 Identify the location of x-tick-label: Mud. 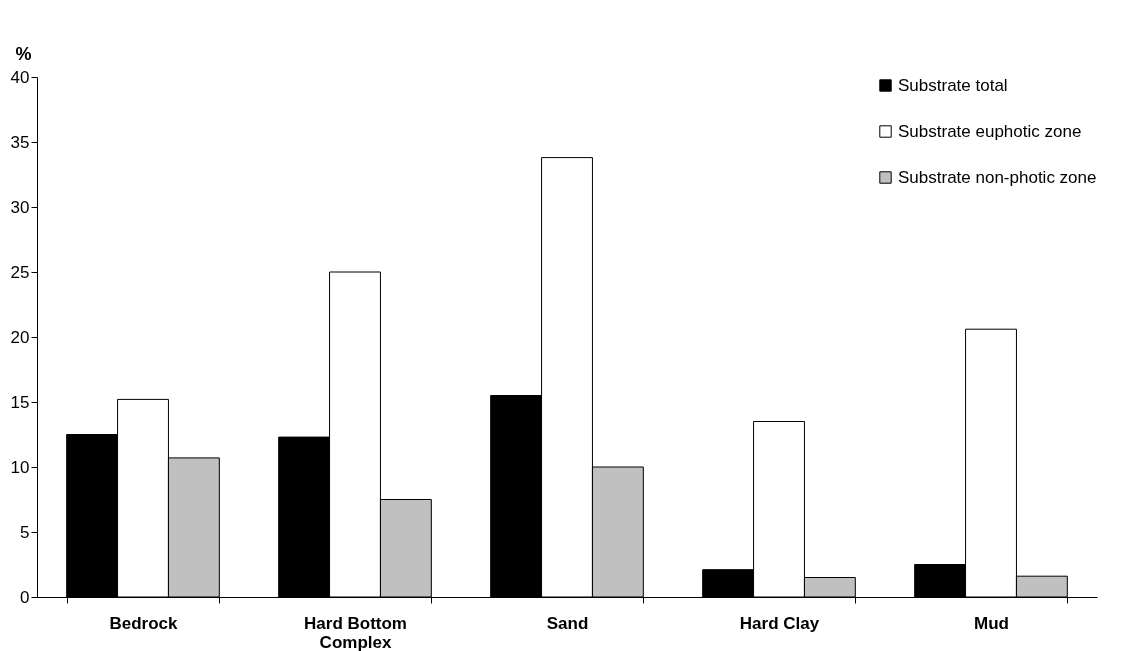
(991, 623).